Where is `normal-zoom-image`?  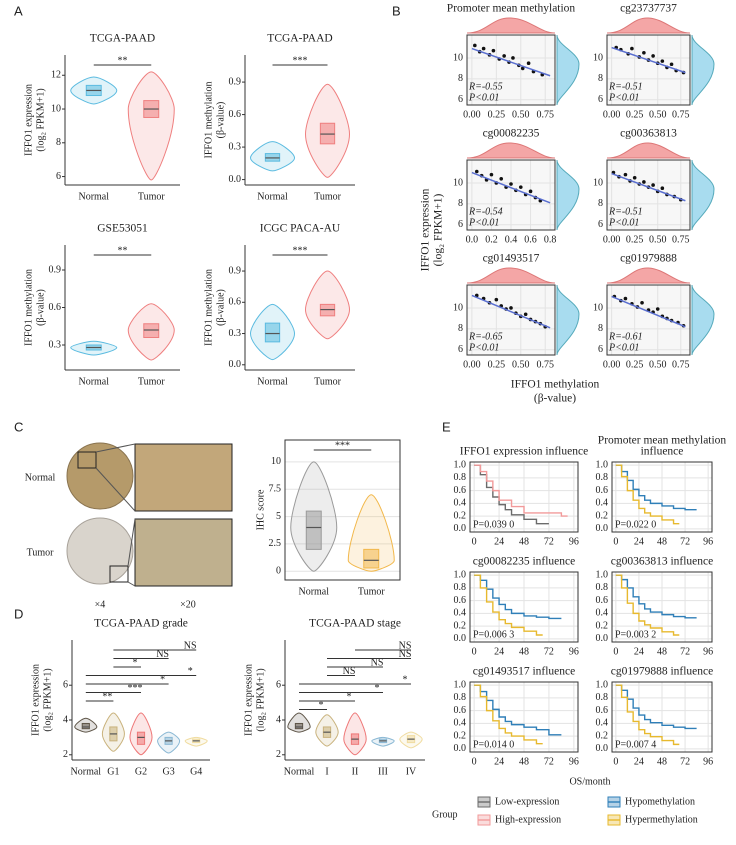
normal-zoom-image is located at coordinates (183, 477).